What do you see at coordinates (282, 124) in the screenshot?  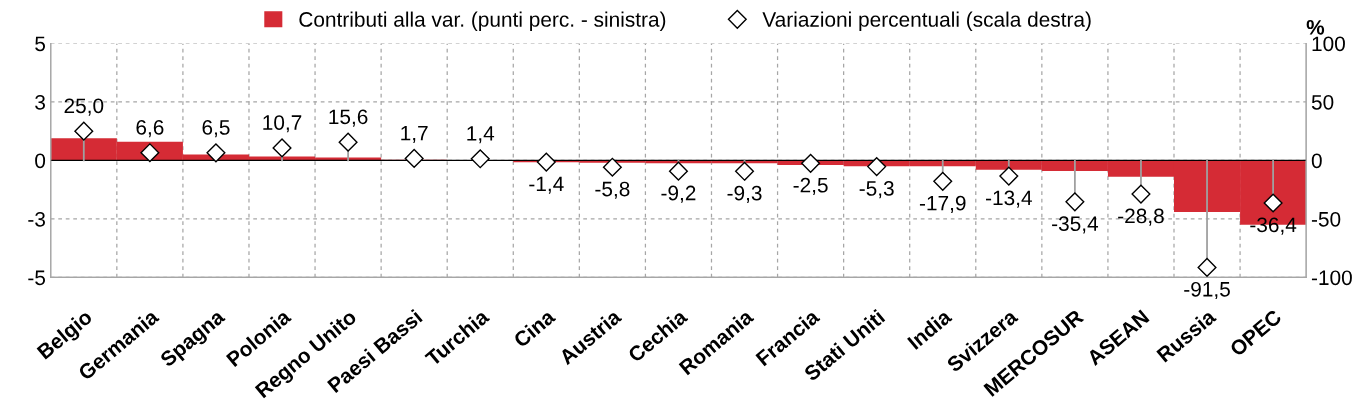 I see `data-label: 10,7` at bounding box center [282, 124].